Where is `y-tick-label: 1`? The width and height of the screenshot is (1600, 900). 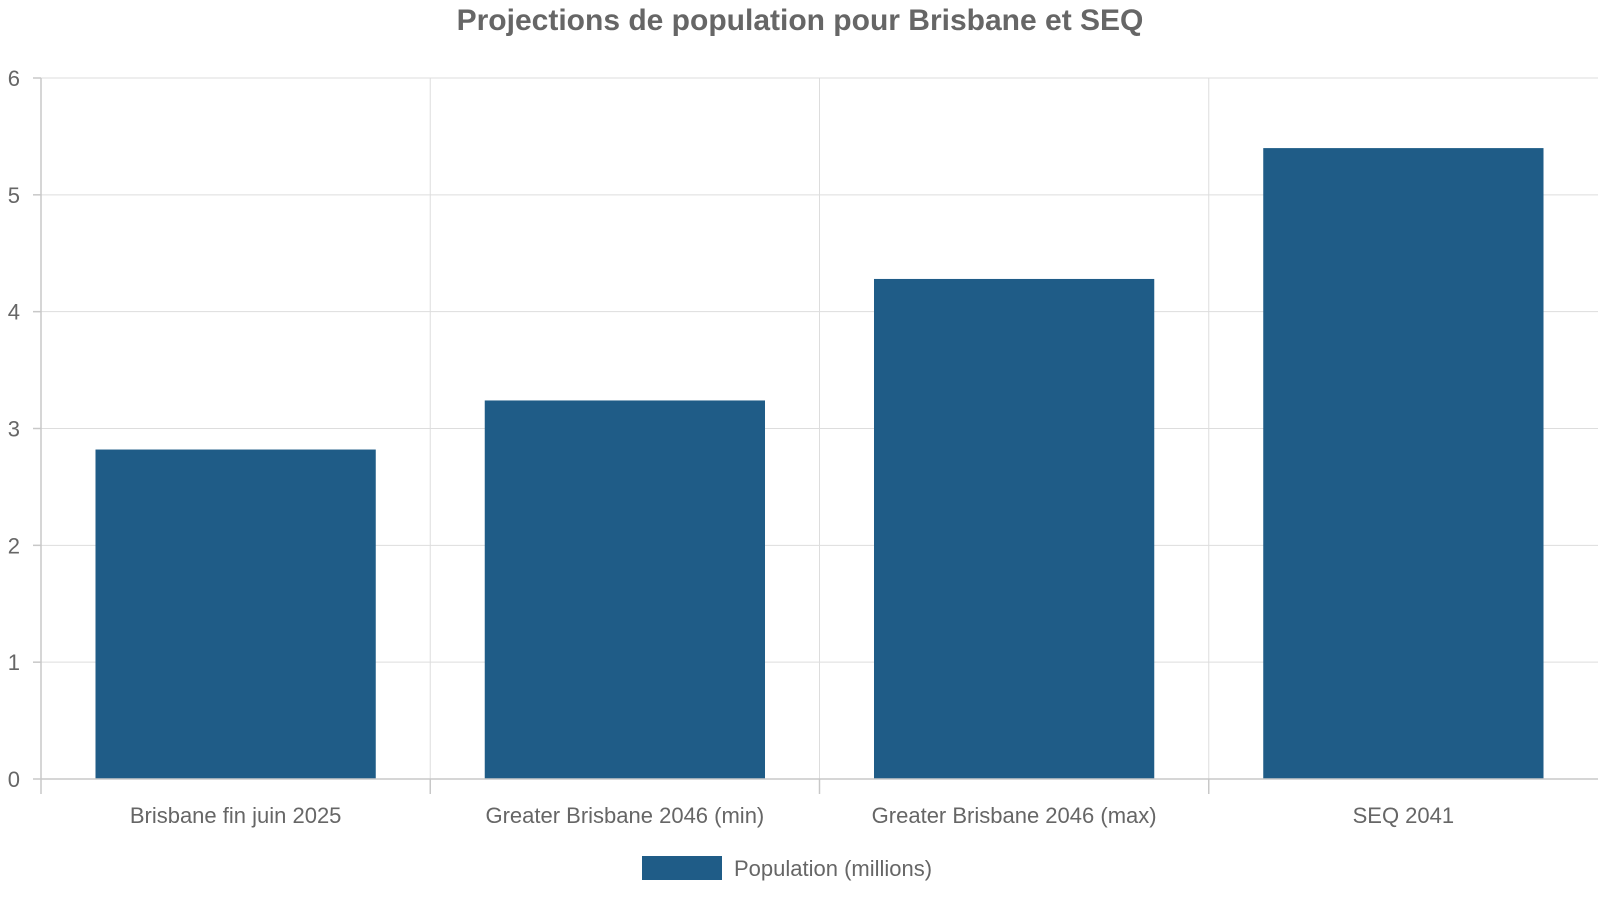
y-tick-label: 1 is located at coordinates (14, 662).